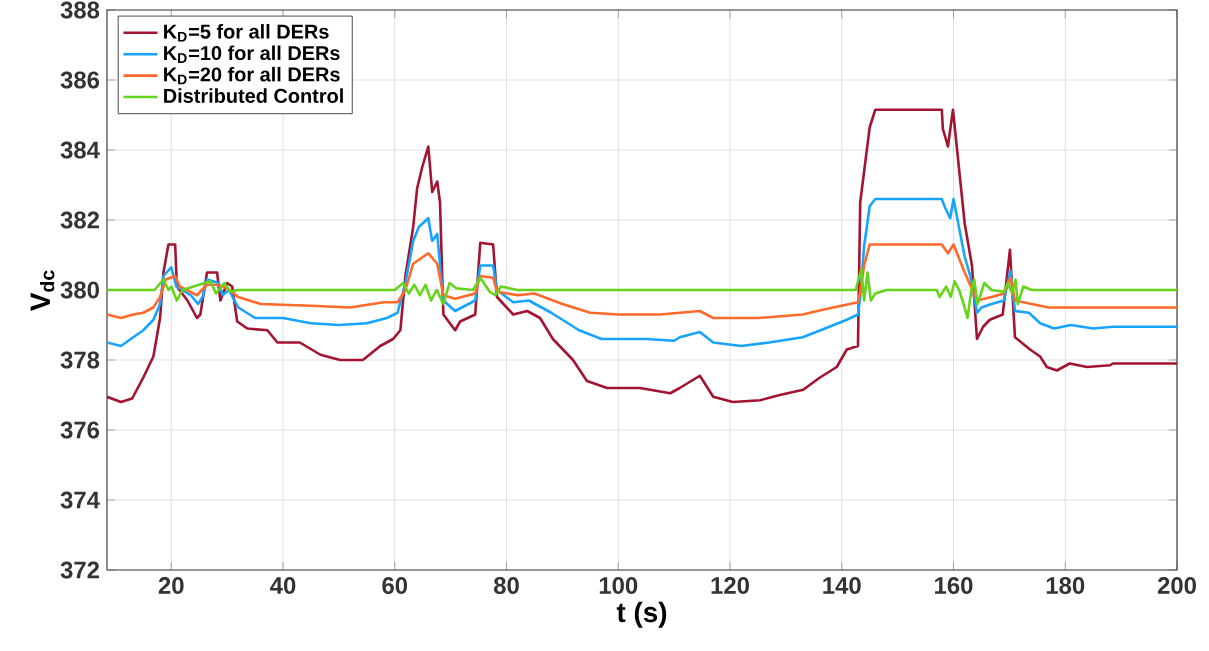  What do you see at coordinates (252, 54) in the screenshot?
I see `legend-label: K$_{D}$=10 for all DERs` at bounding box center [252, 54].